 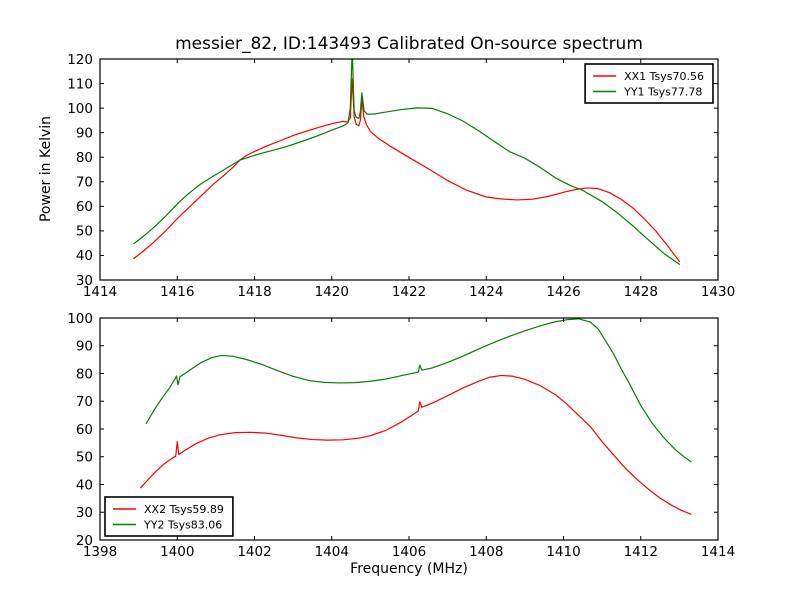 I want to click on legend: XX1 Tsys70.56 YY1 Tsys77.78, so click(x=649, y=83).